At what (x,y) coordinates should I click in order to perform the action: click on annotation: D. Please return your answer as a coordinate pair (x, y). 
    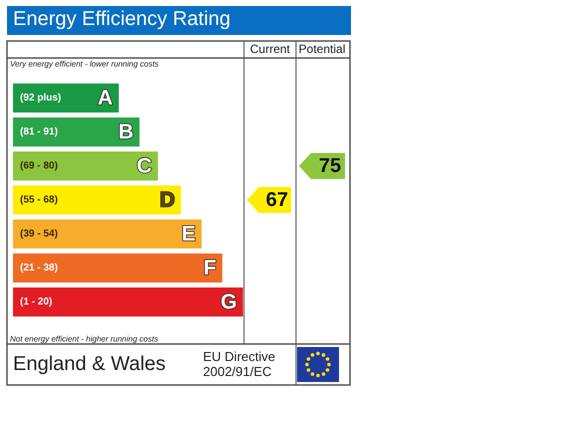
    Looking at the image, I should click on (167, 200).